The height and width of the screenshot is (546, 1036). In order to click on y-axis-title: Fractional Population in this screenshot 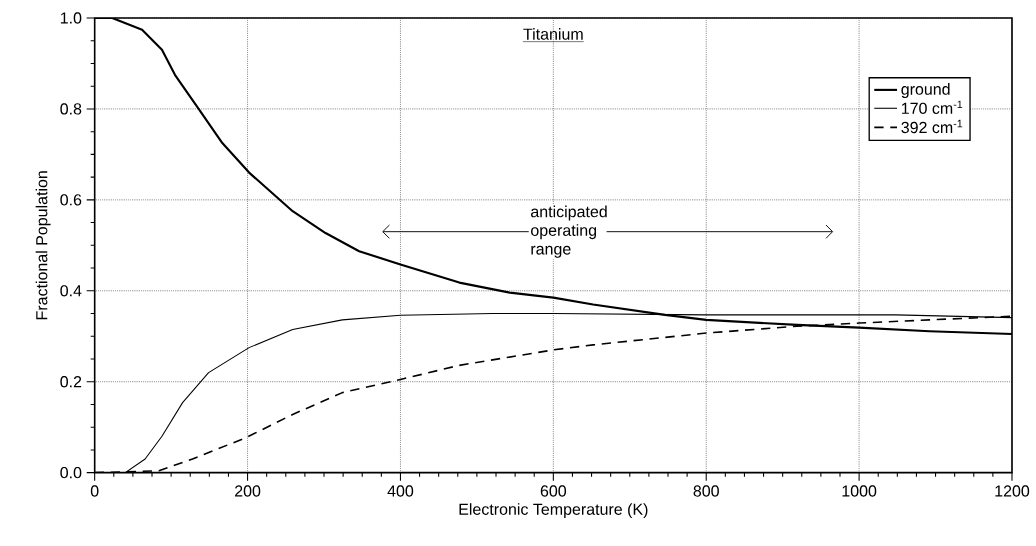, I will do `click(43, 245)`.